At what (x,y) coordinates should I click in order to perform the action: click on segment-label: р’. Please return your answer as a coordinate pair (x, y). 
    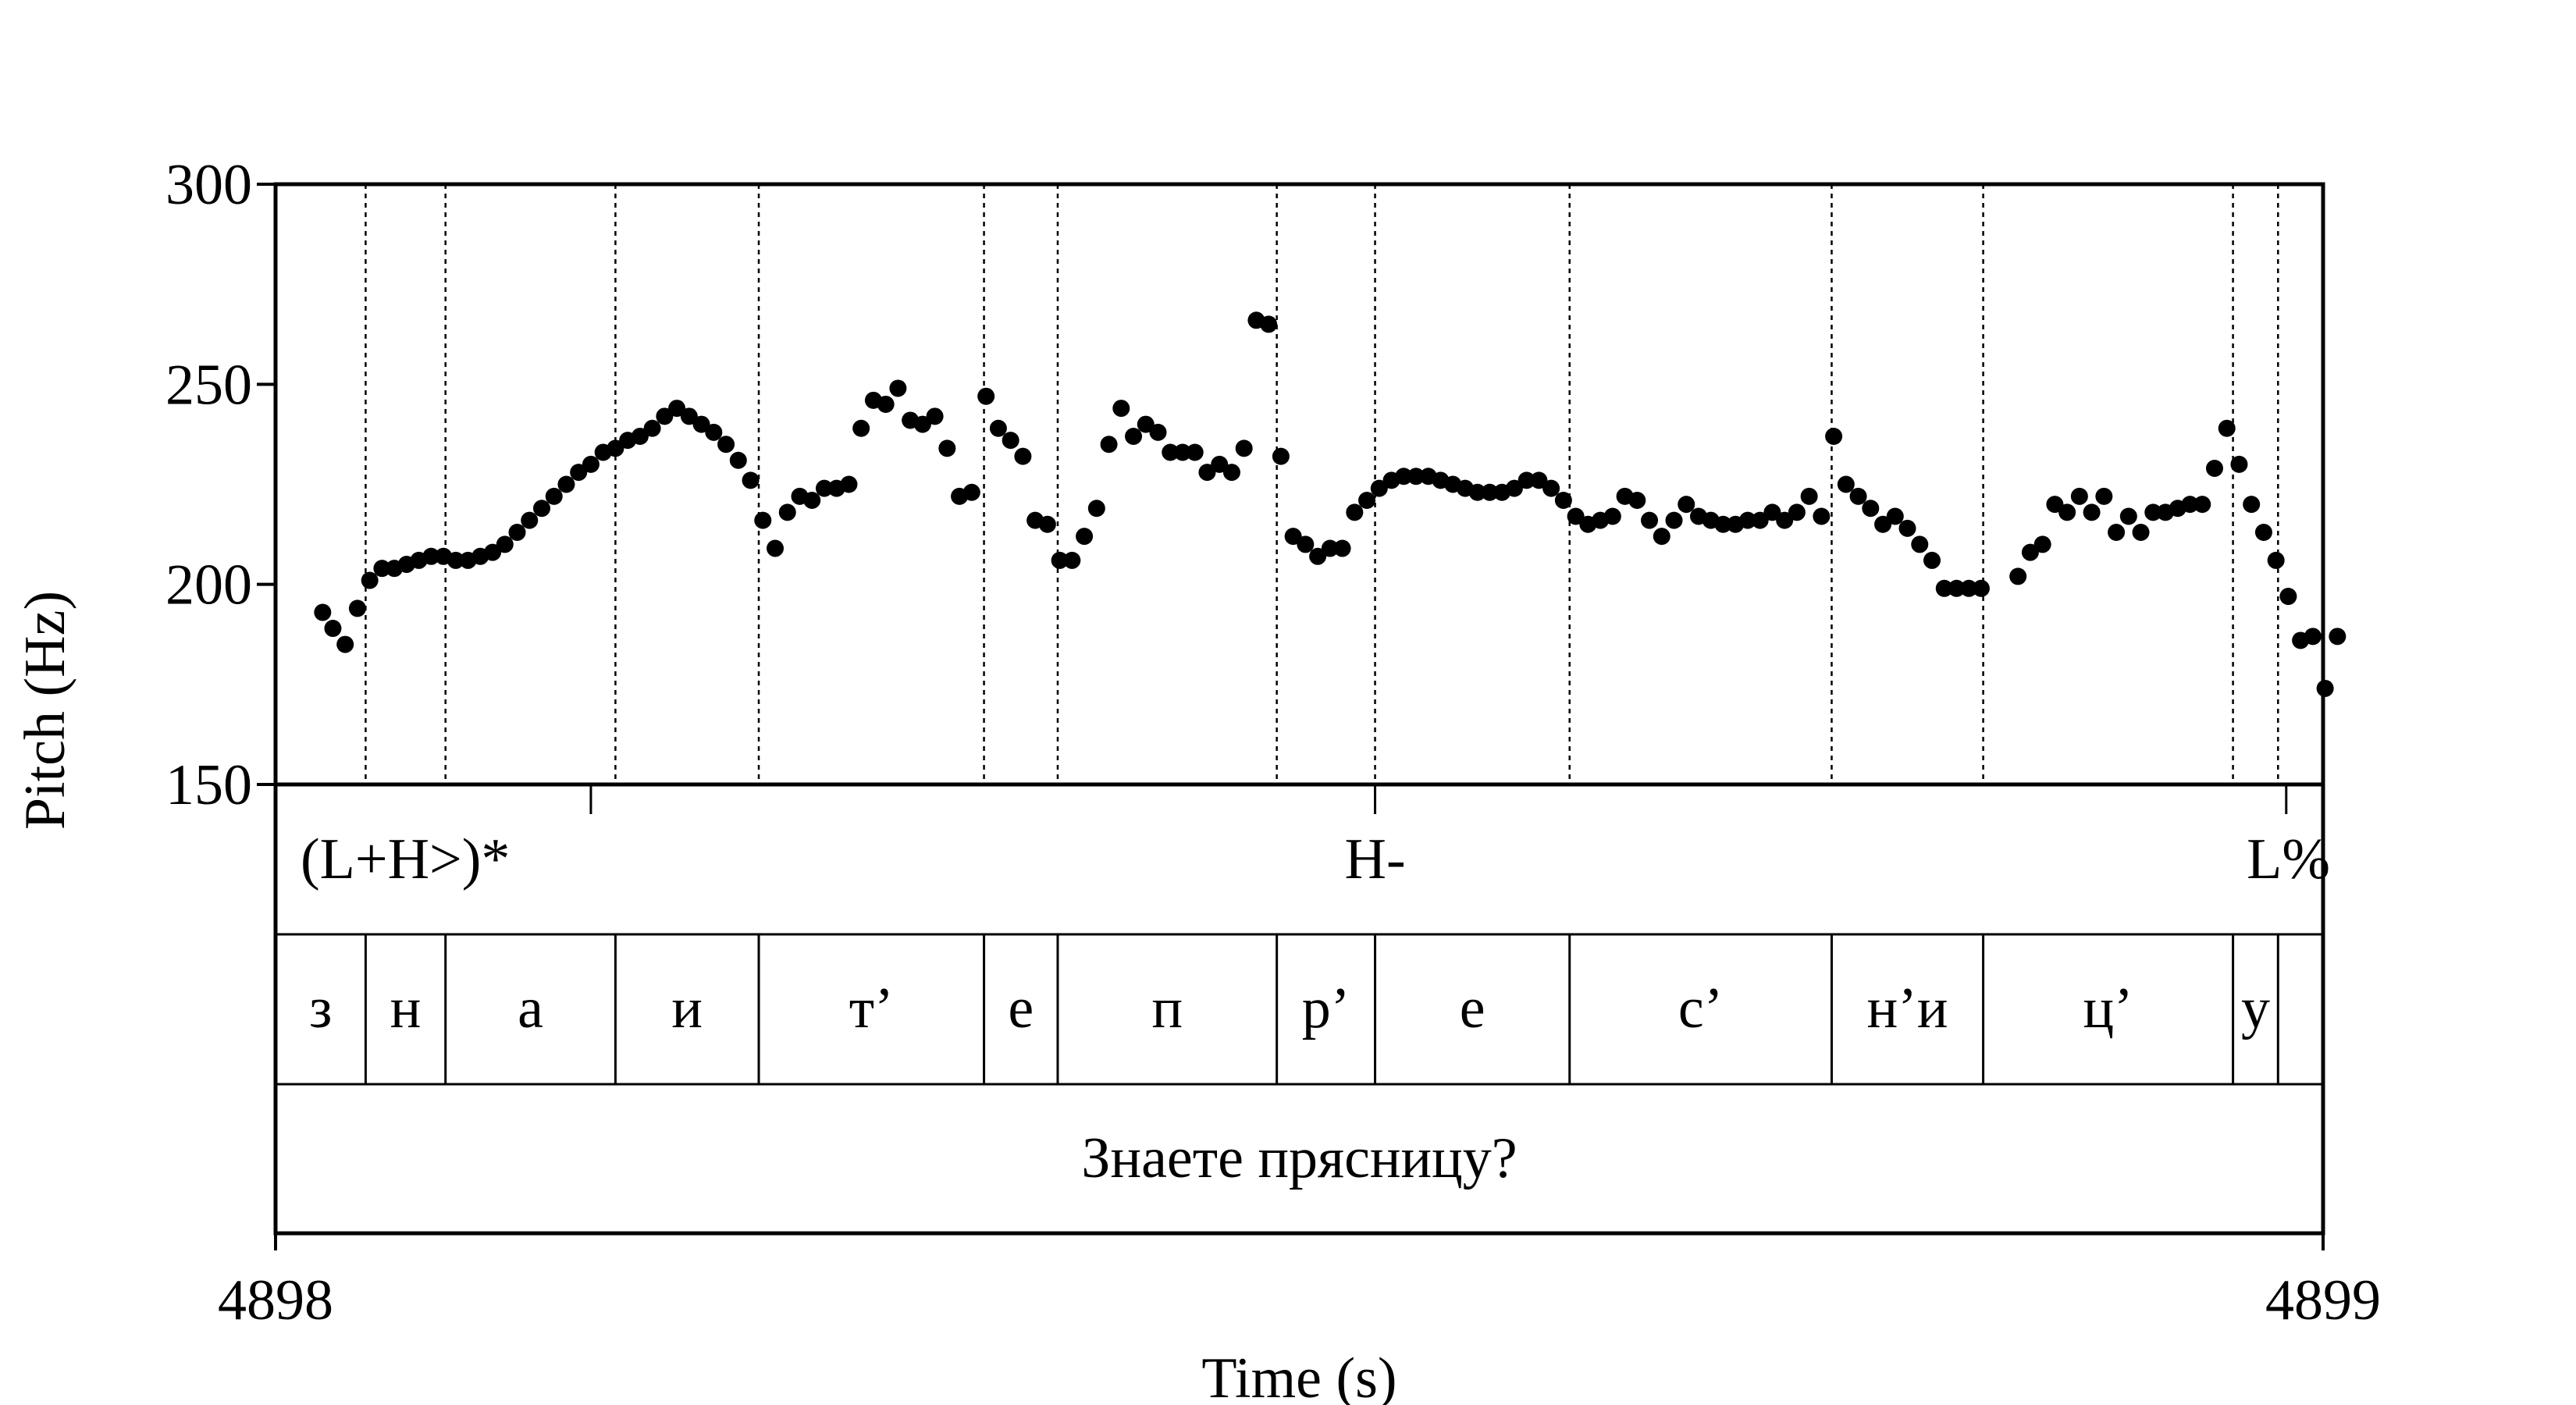
    Looking at the image, I should click on (1326, 1008).